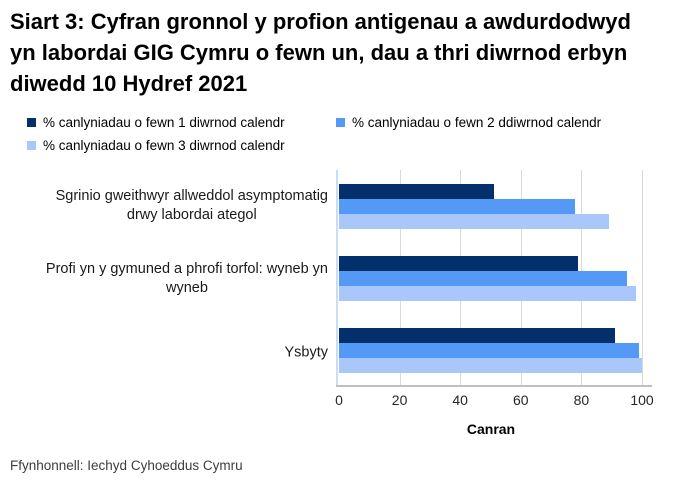 The image size is (677, 491). What do you see at coordinates (483, 278) in the screenshot?
I see `bar-cat1-series2` at bounding box center [483, 278].